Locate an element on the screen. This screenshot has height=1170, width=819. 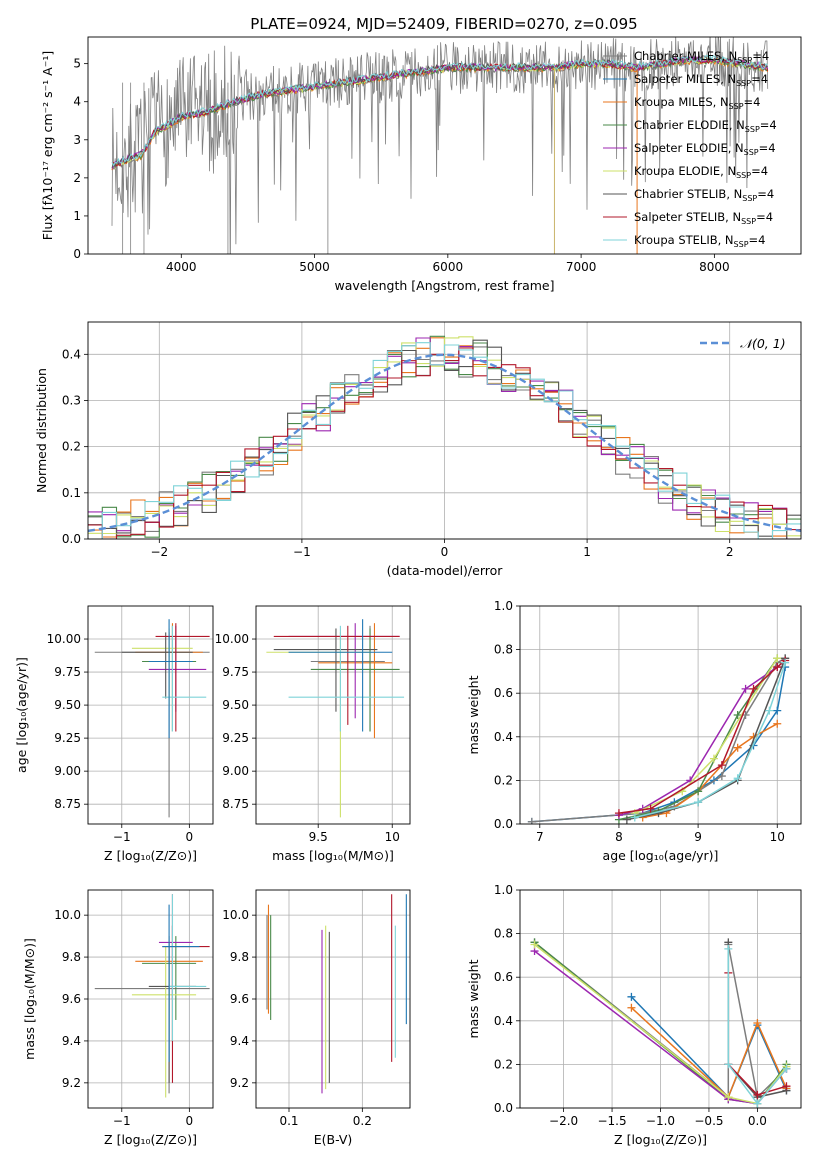
series-line is located at coordinates (706, 736).